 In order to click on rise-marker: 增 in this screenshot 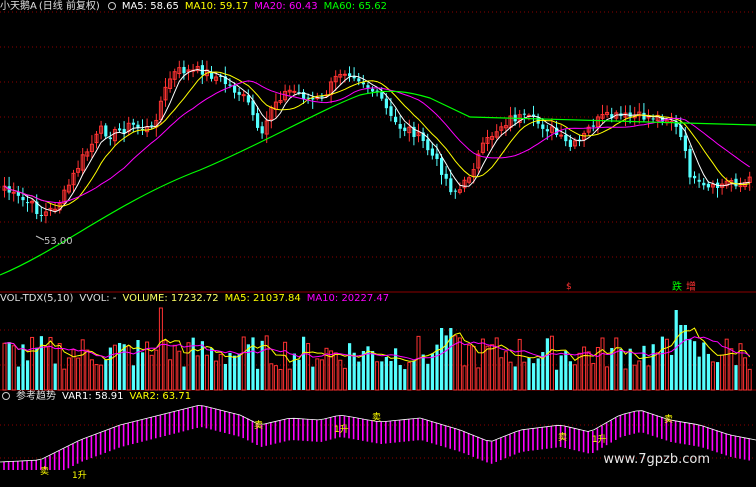, I will do `click(691, 286)`.